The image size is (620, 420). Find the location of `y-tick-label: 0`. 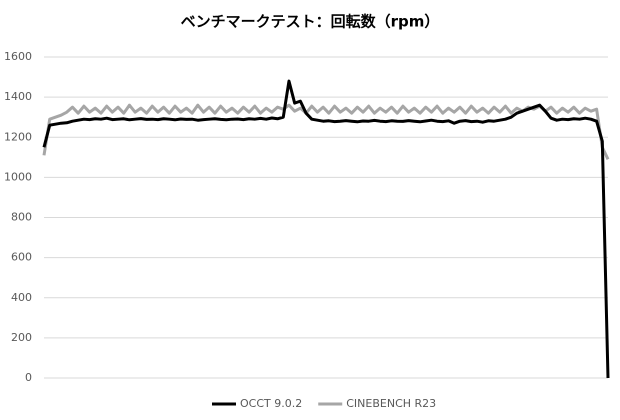

y-tick-label: 0 is located at coordinates (28, 377).